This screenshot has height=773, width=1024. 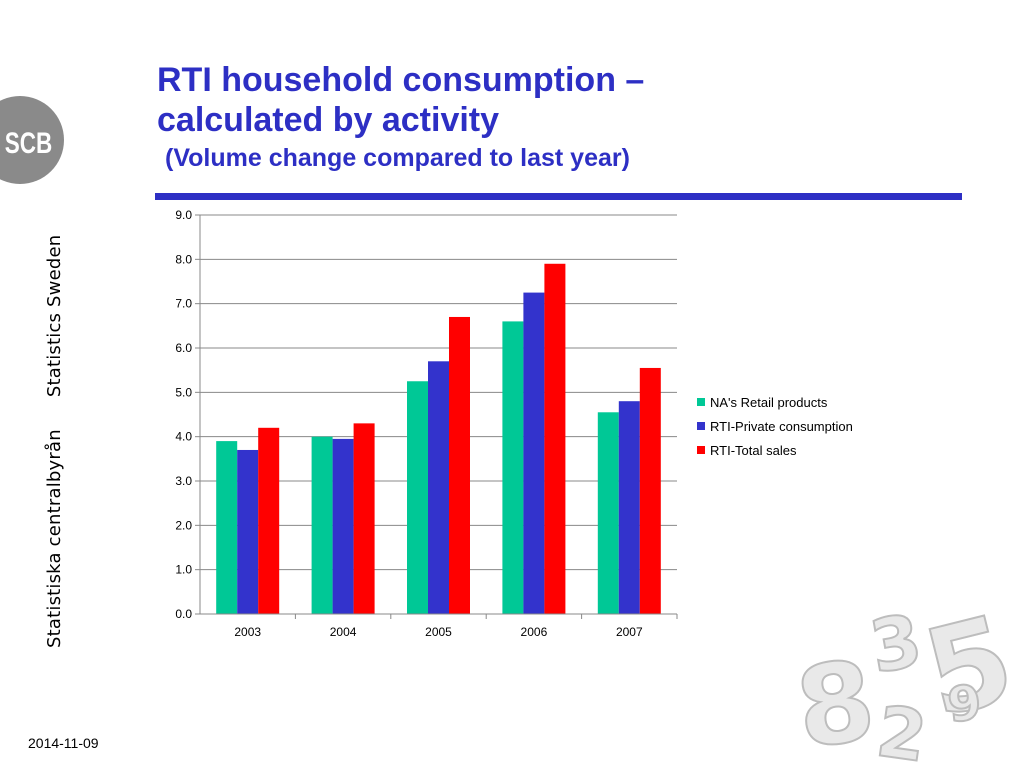 What do you see at coordinates (183, 215) in the screenshot?
I see `y-tick-label: 9.0` at bounding box center [183, 215].